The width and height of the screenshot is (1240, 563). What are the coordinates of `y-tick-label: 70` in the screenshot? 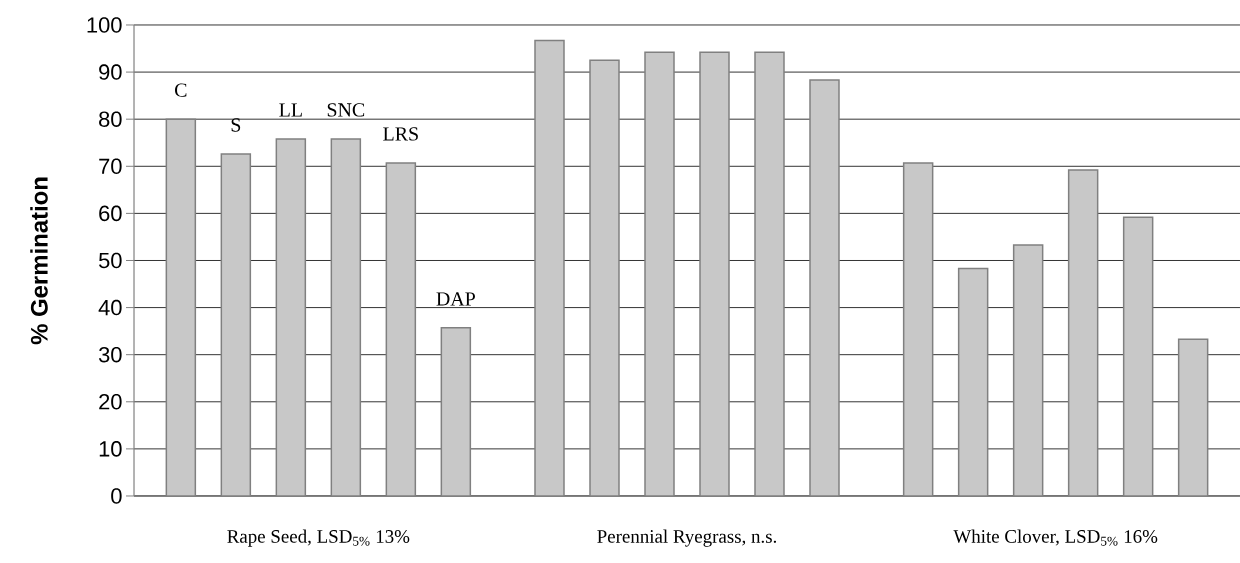 It's located at (110, 166).